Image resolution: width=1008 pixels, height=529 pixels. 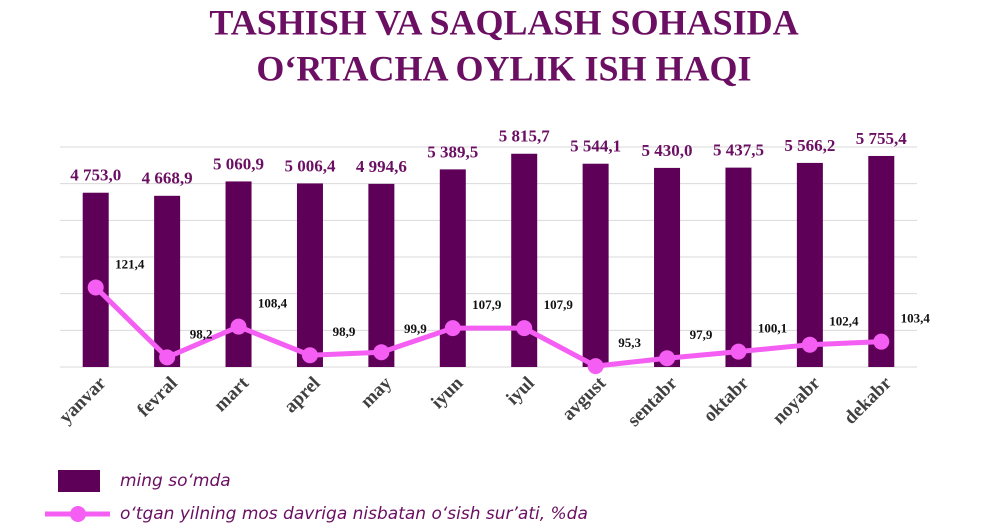 I want to click on data-label: 4 668,9, so click(x=167, y=178).